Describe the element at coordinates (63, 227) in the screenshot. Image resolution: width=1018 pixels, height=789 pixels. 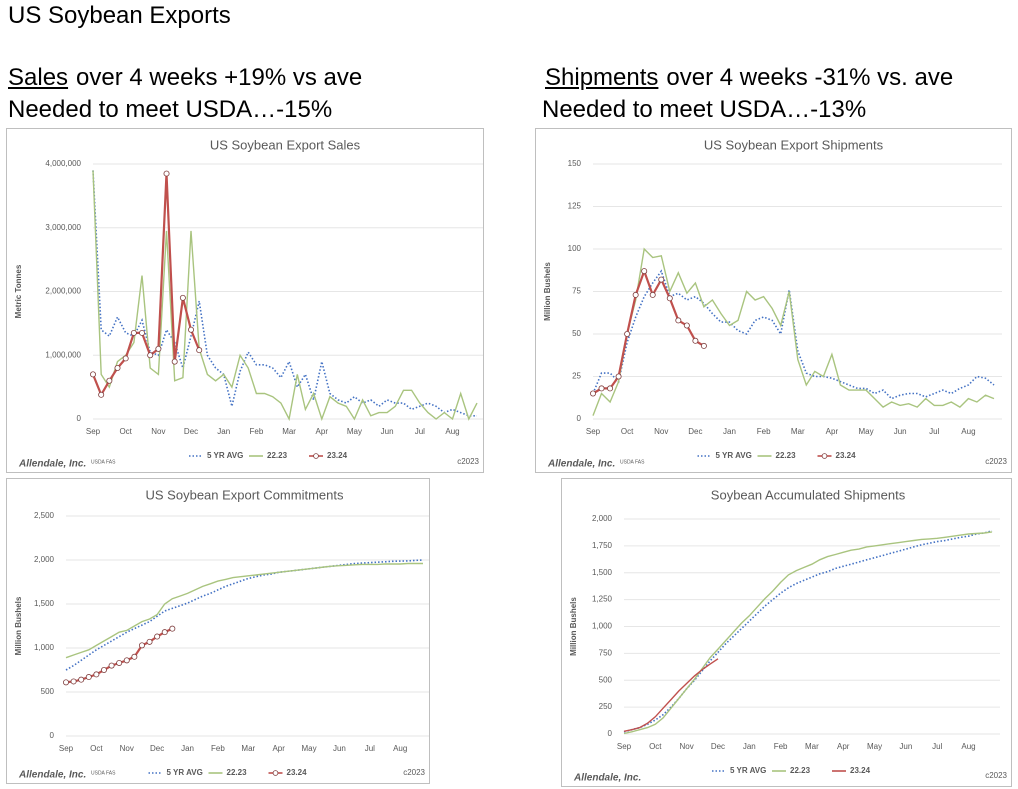
I see `y-tick-label: 3,000,000` at that location.